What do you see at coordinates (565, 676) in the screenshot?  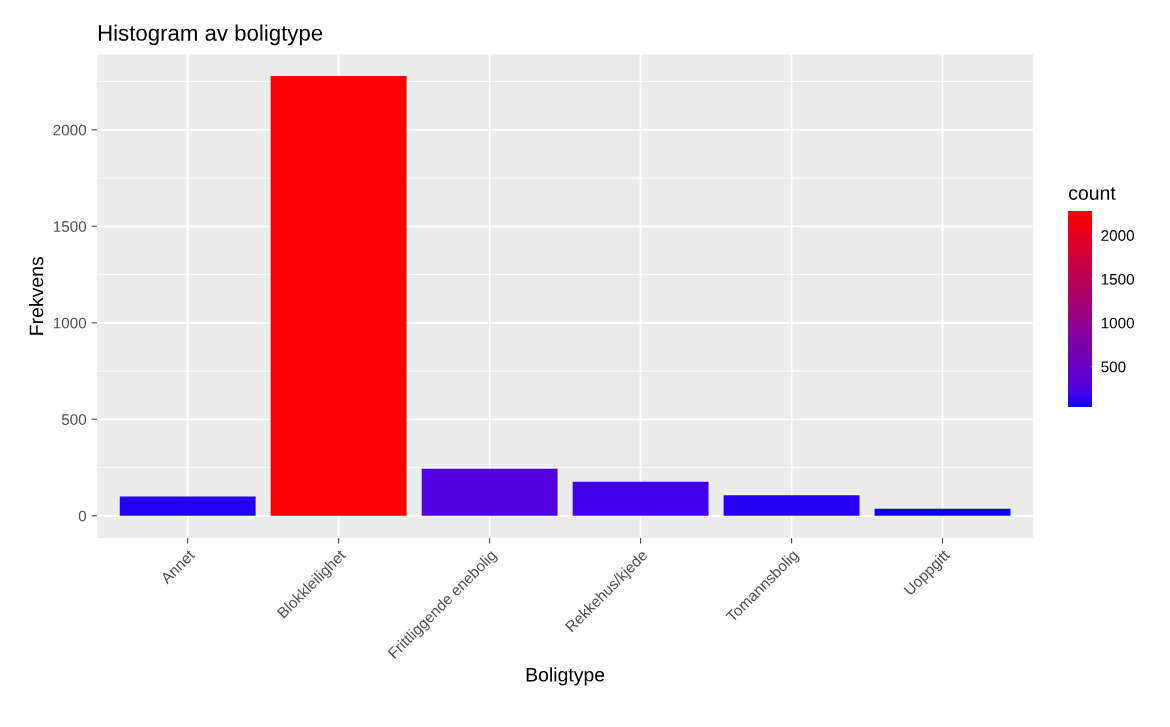 I see `x-axis-title: Boligtype` at bounding box center [565, 676].